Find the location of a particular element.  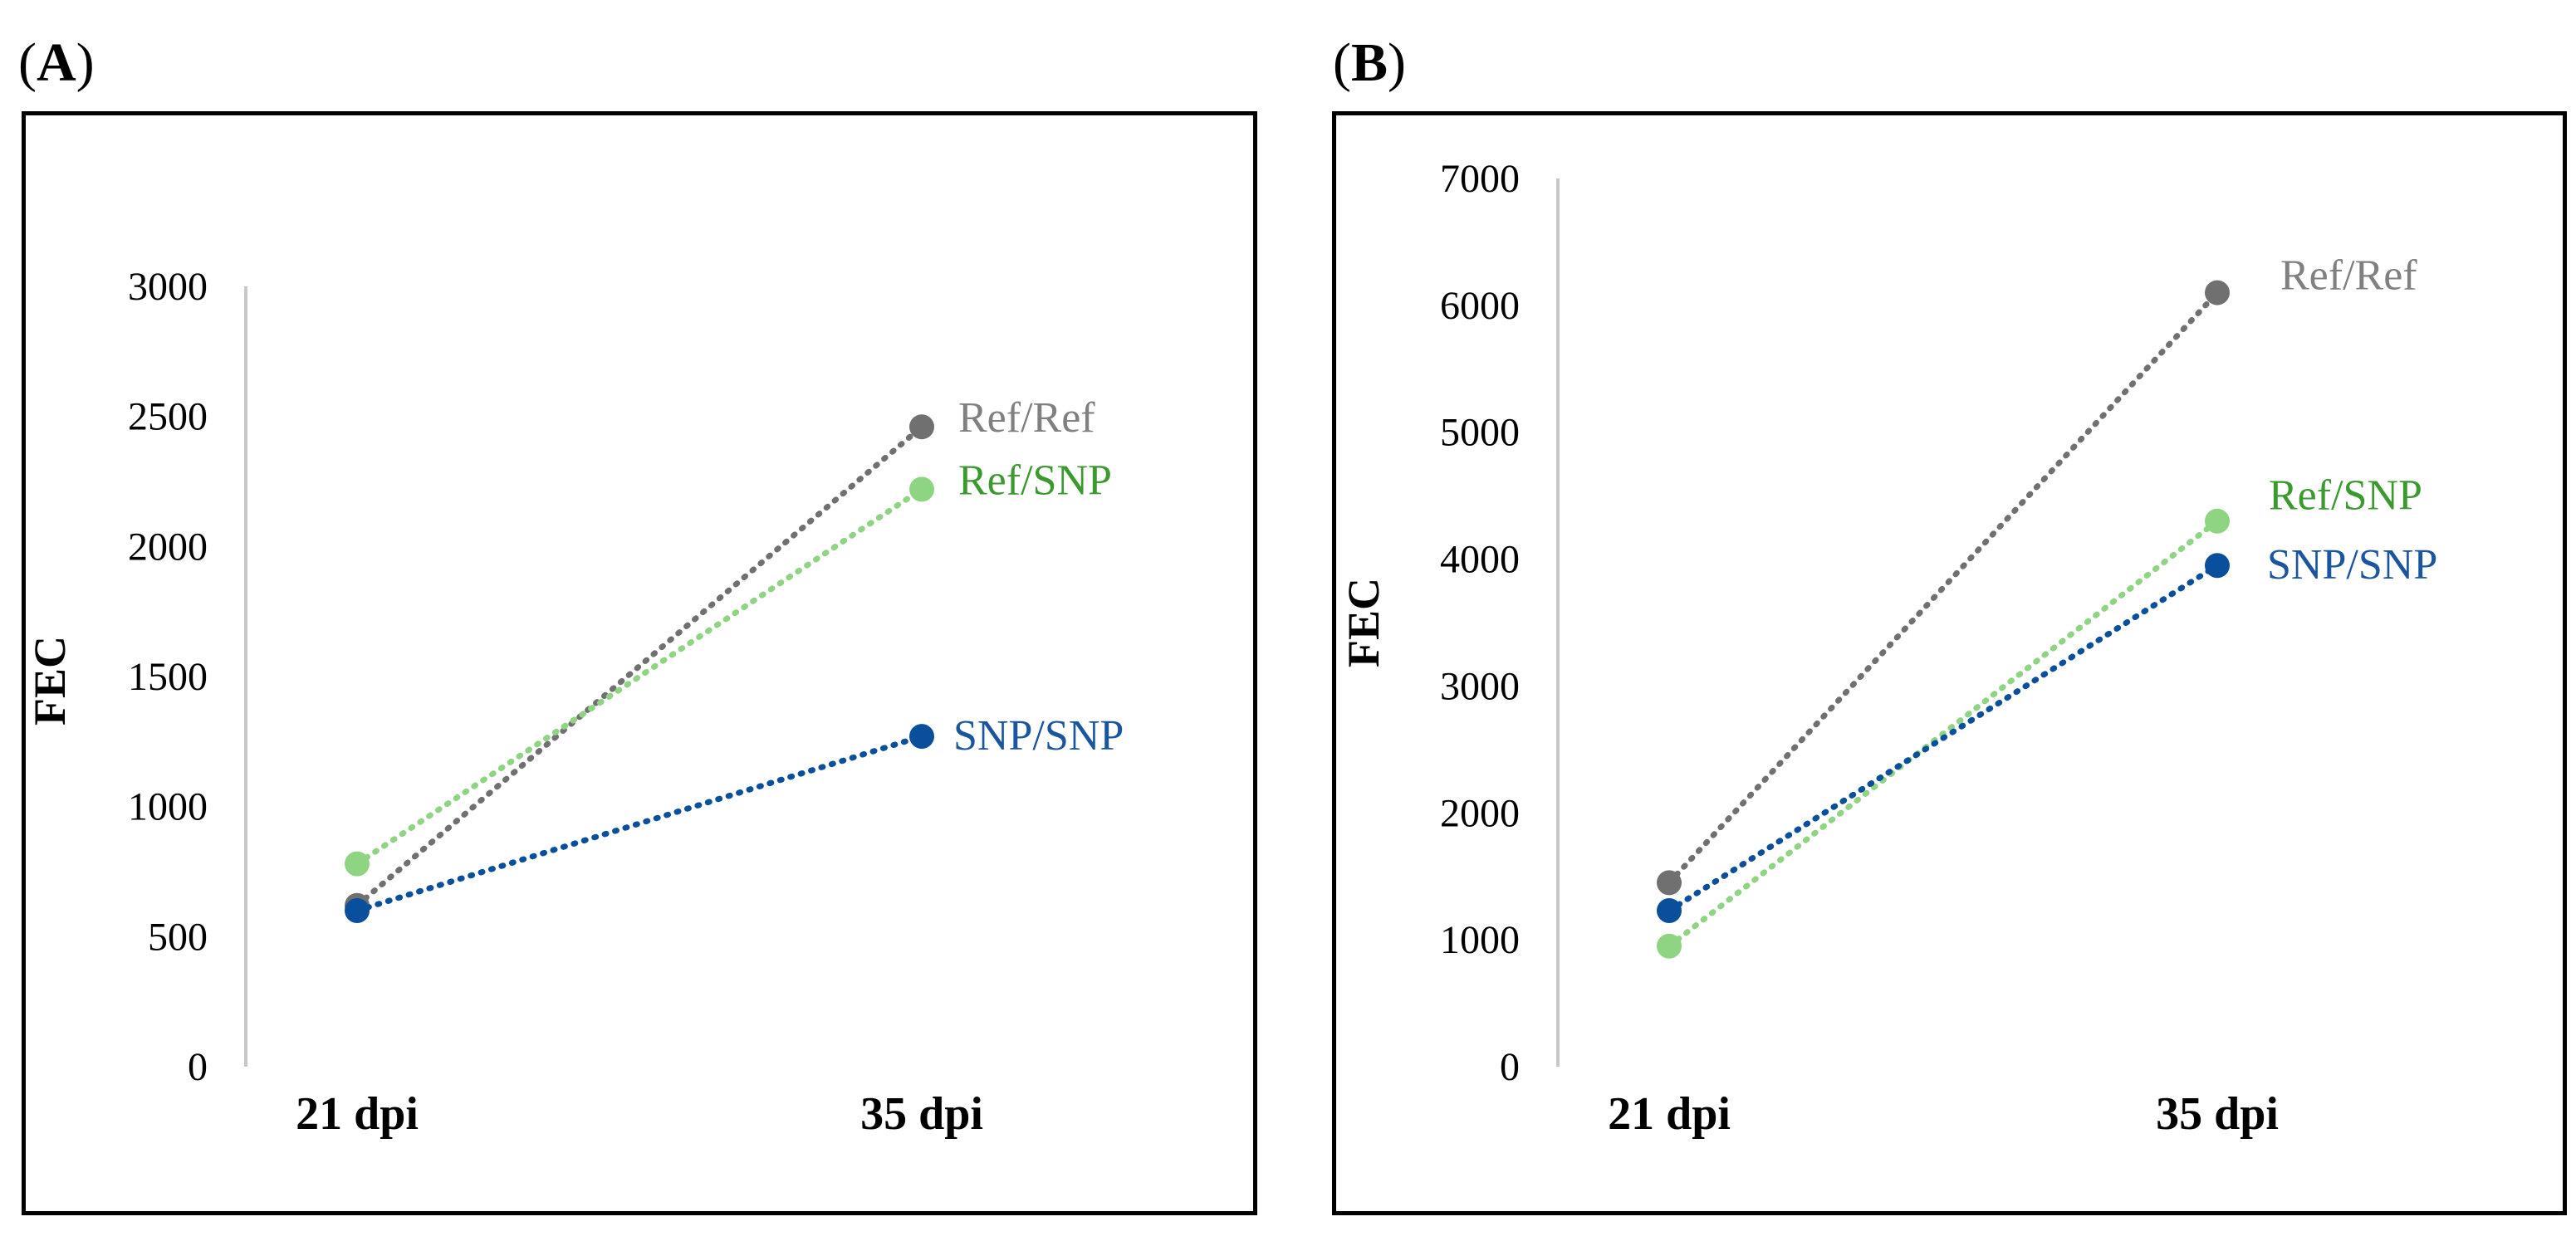

panel-a-label-open: ( is located at coordinates (27, 62).